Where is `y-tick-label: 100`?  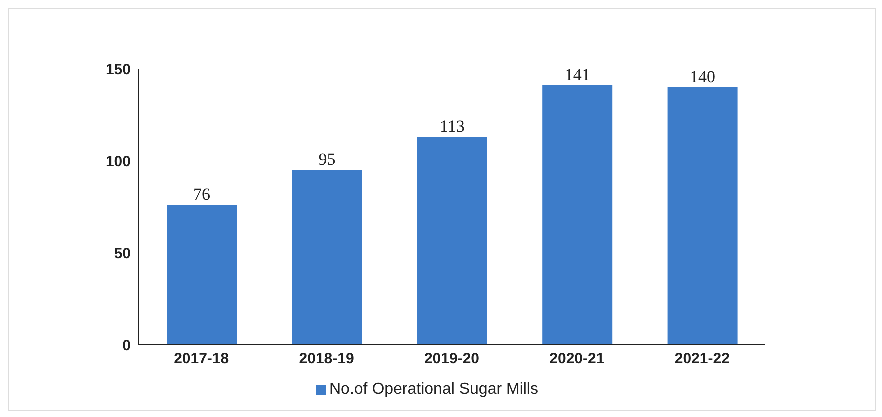
y-tick-label: 100 is located at coordinates (118, 161).